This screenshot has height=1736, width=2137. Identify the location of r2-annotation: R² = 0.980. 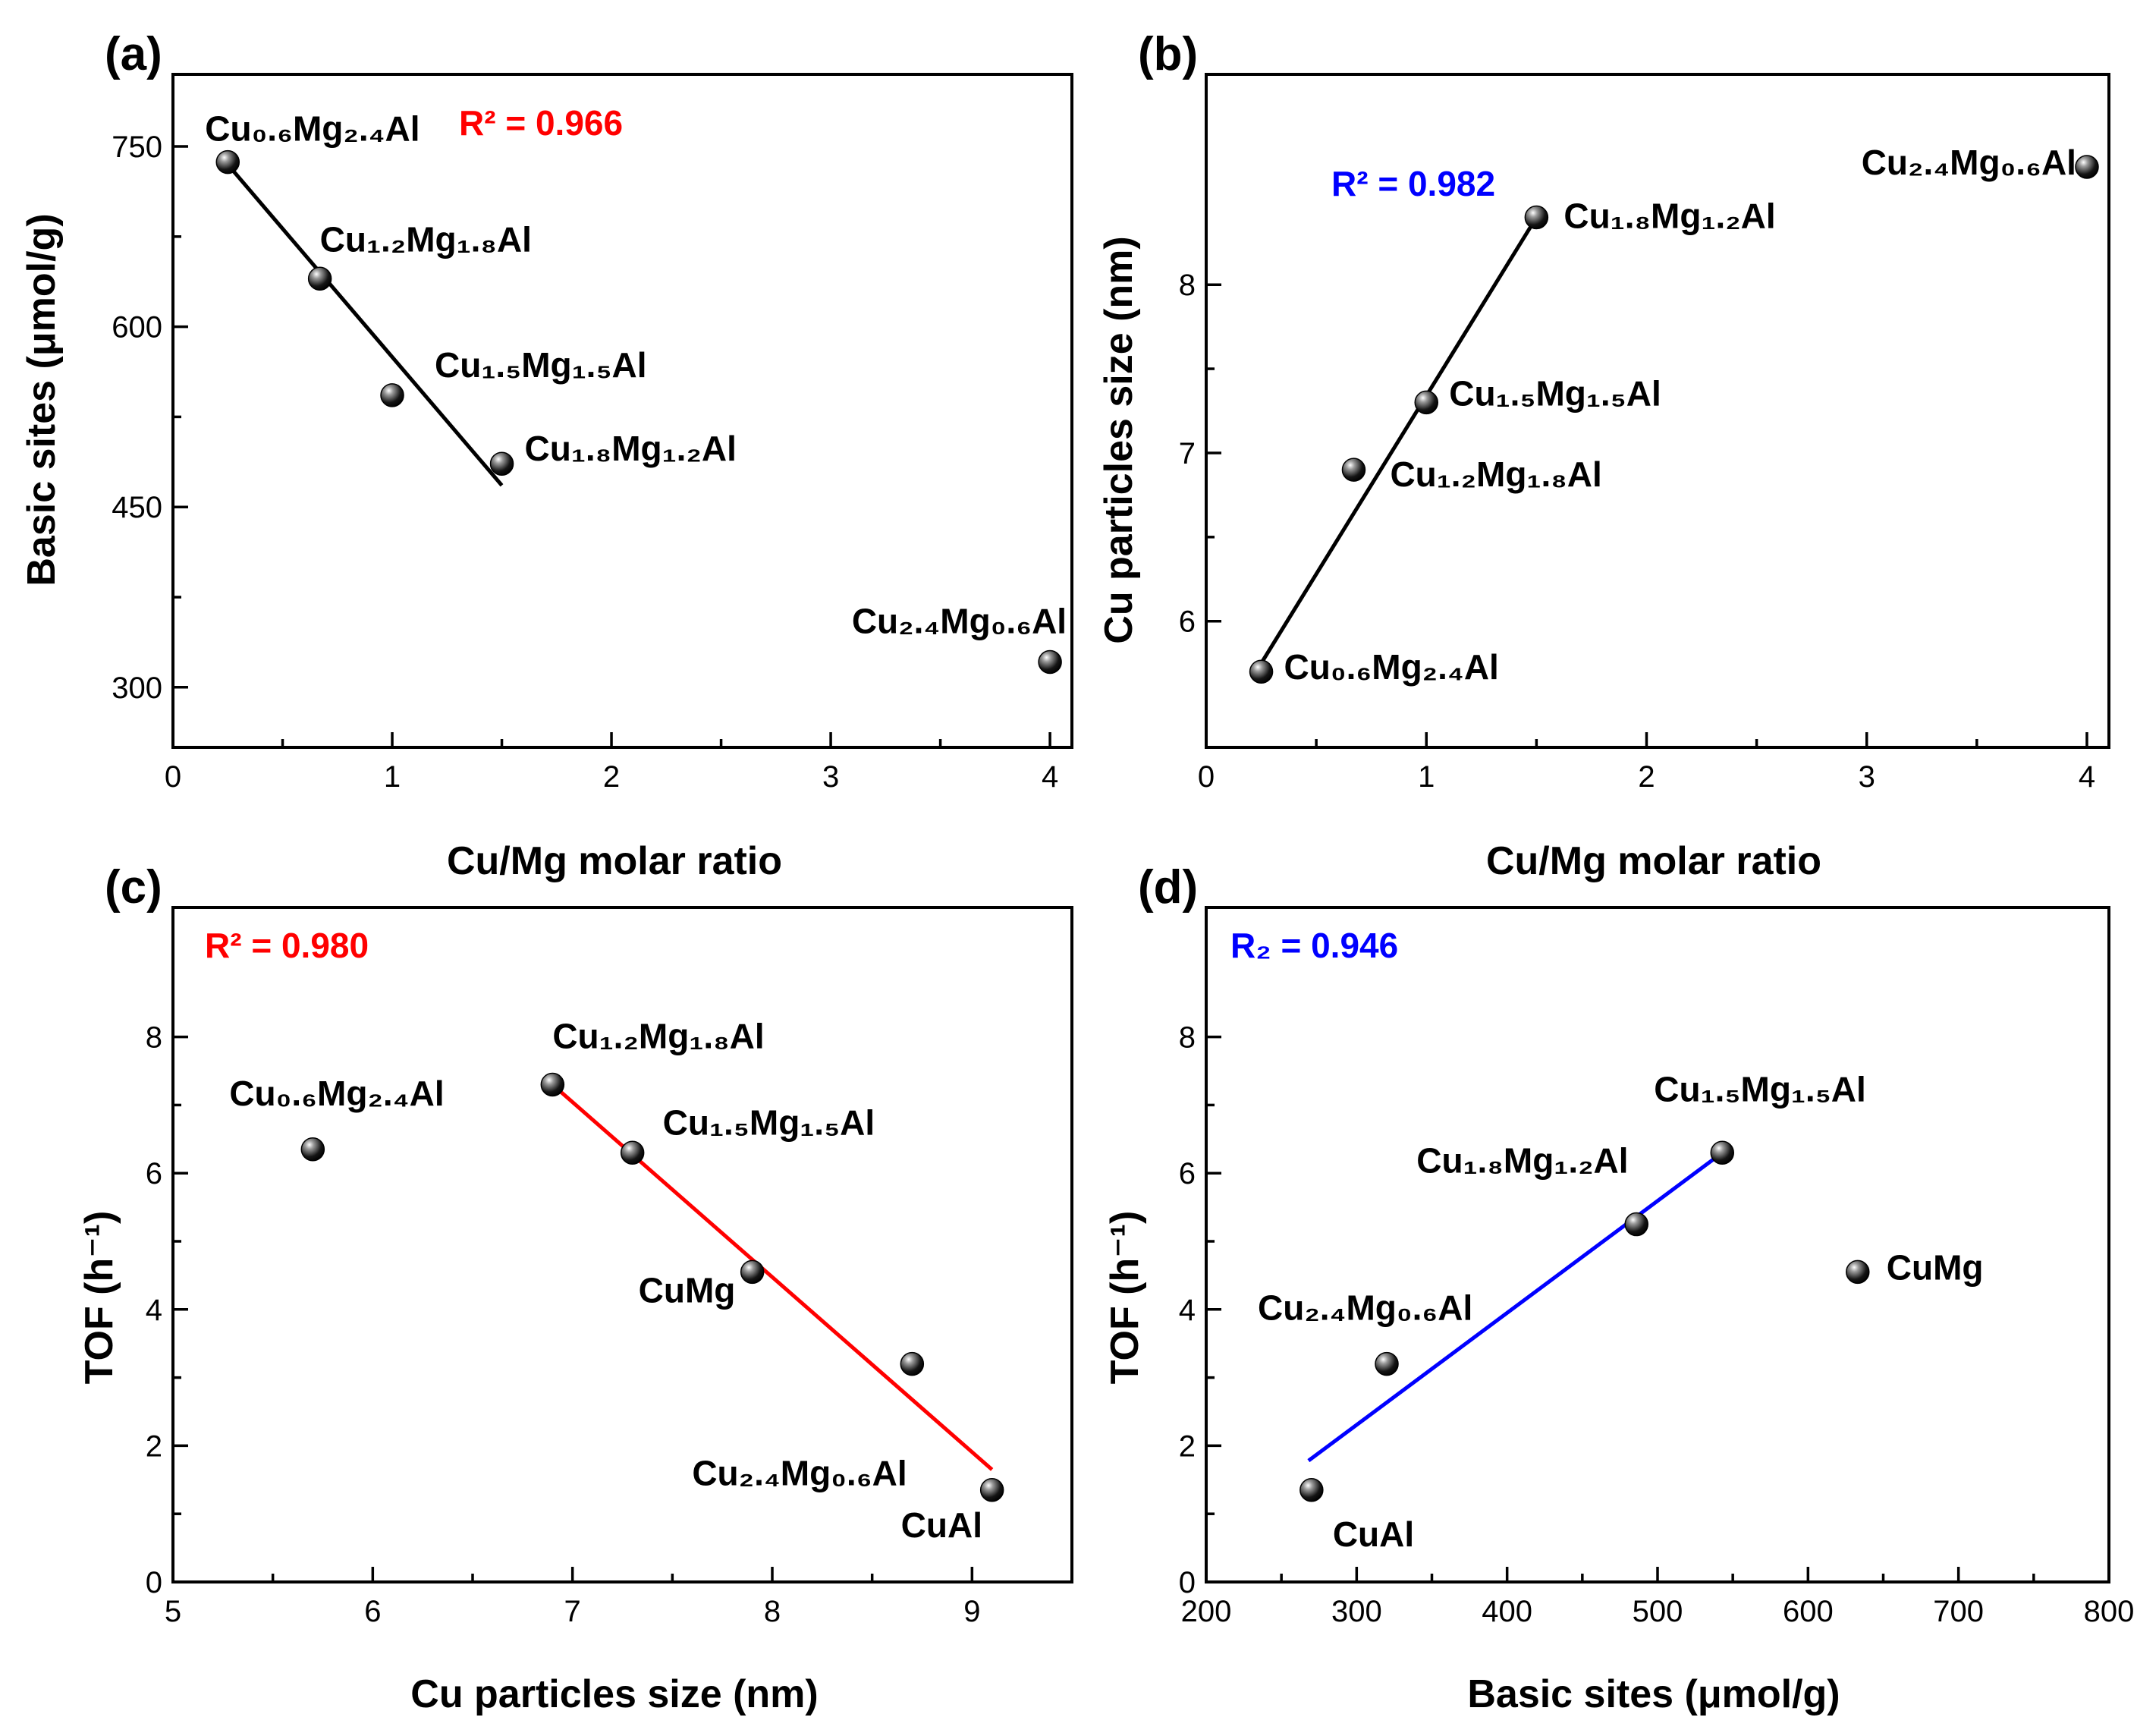
(287, 945).